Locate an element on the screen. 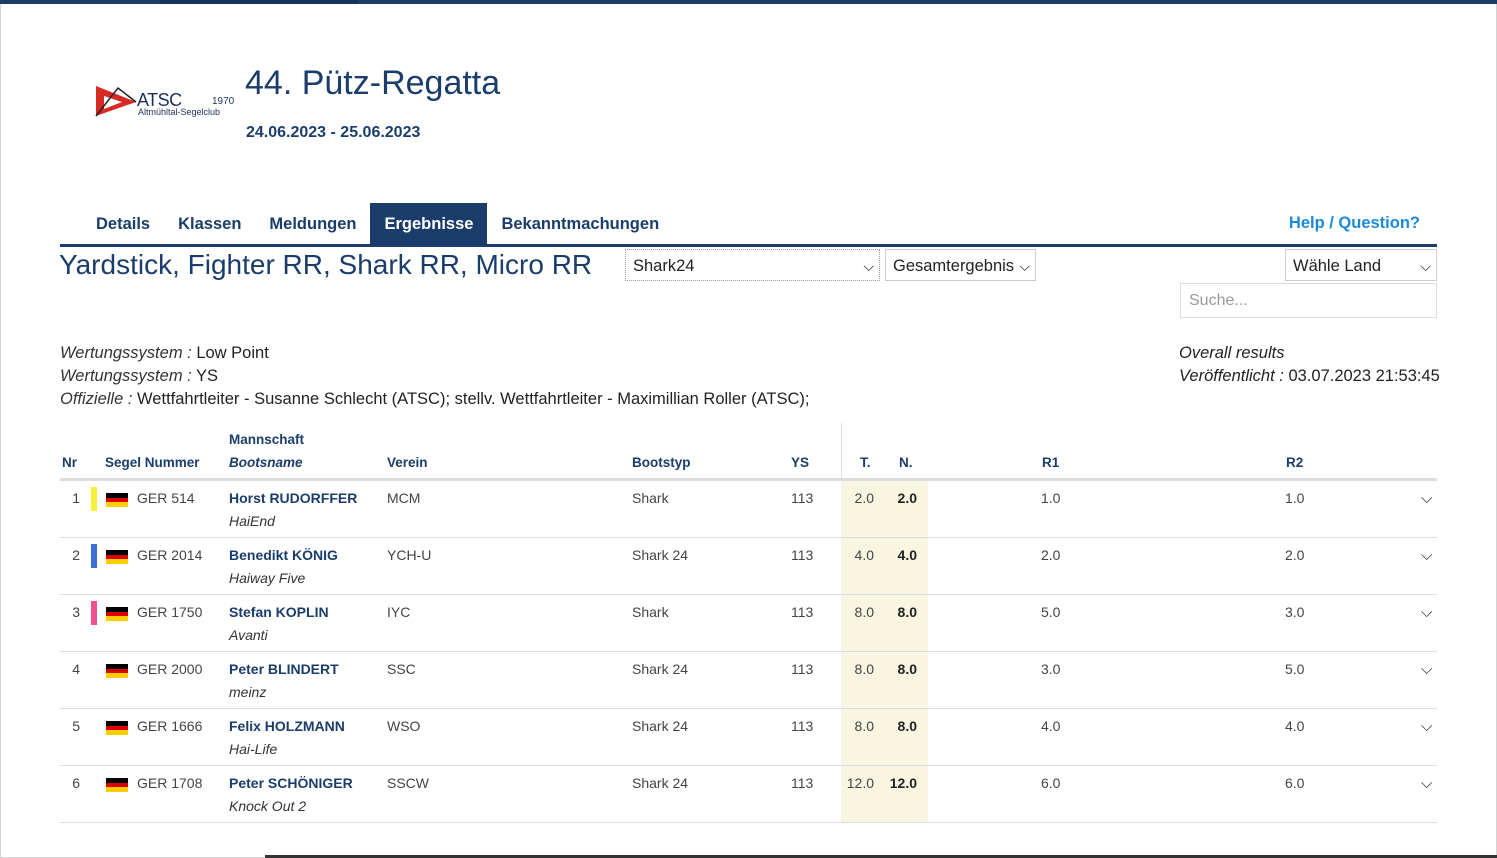  race2-cell: 3.0 is located at coordinates (1295, 612).